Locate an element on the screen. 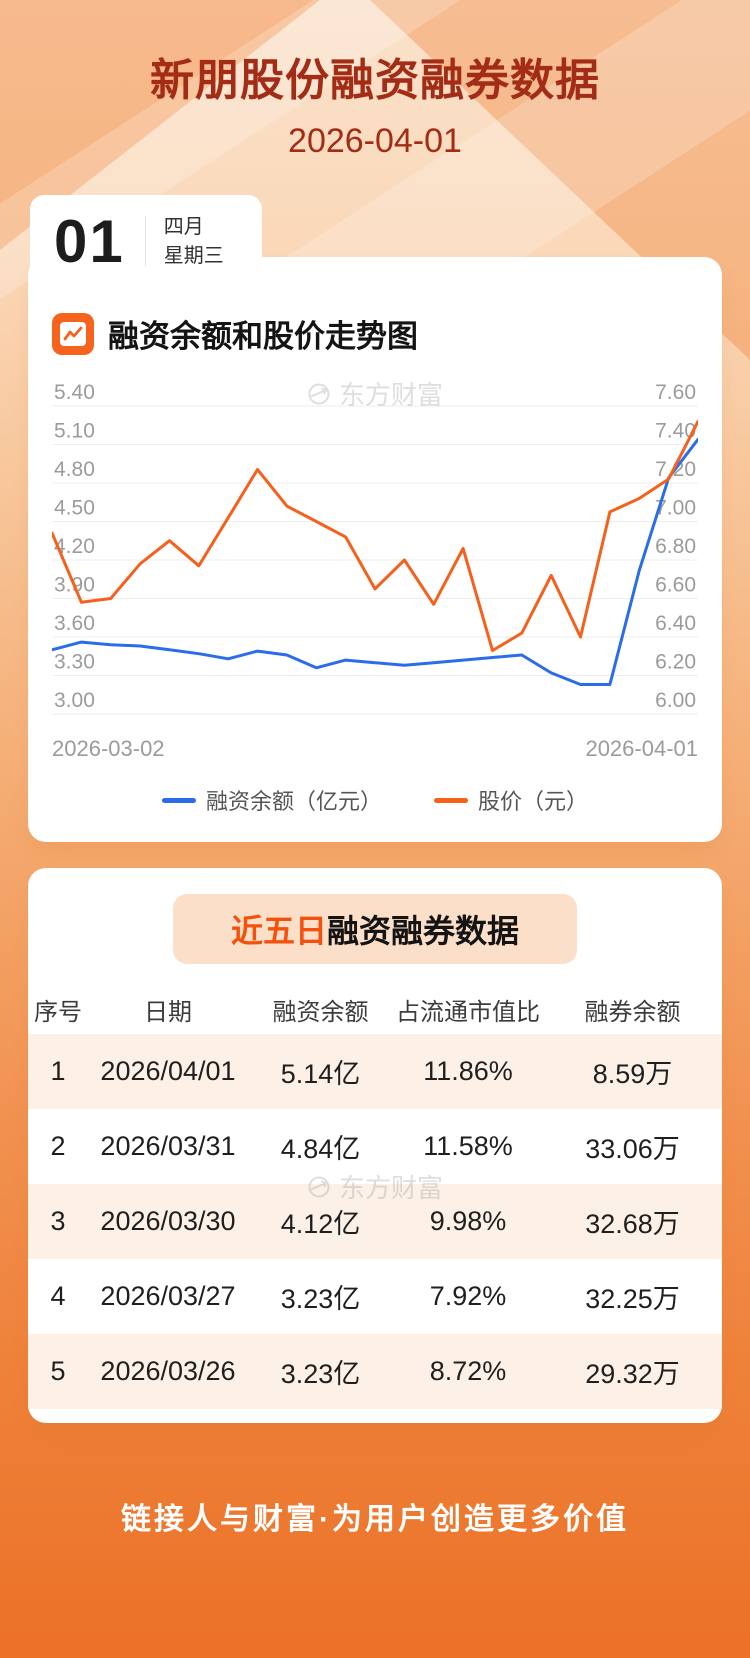 The image size is (750, 1658). chart-icon is located at coordinates (73, 333).